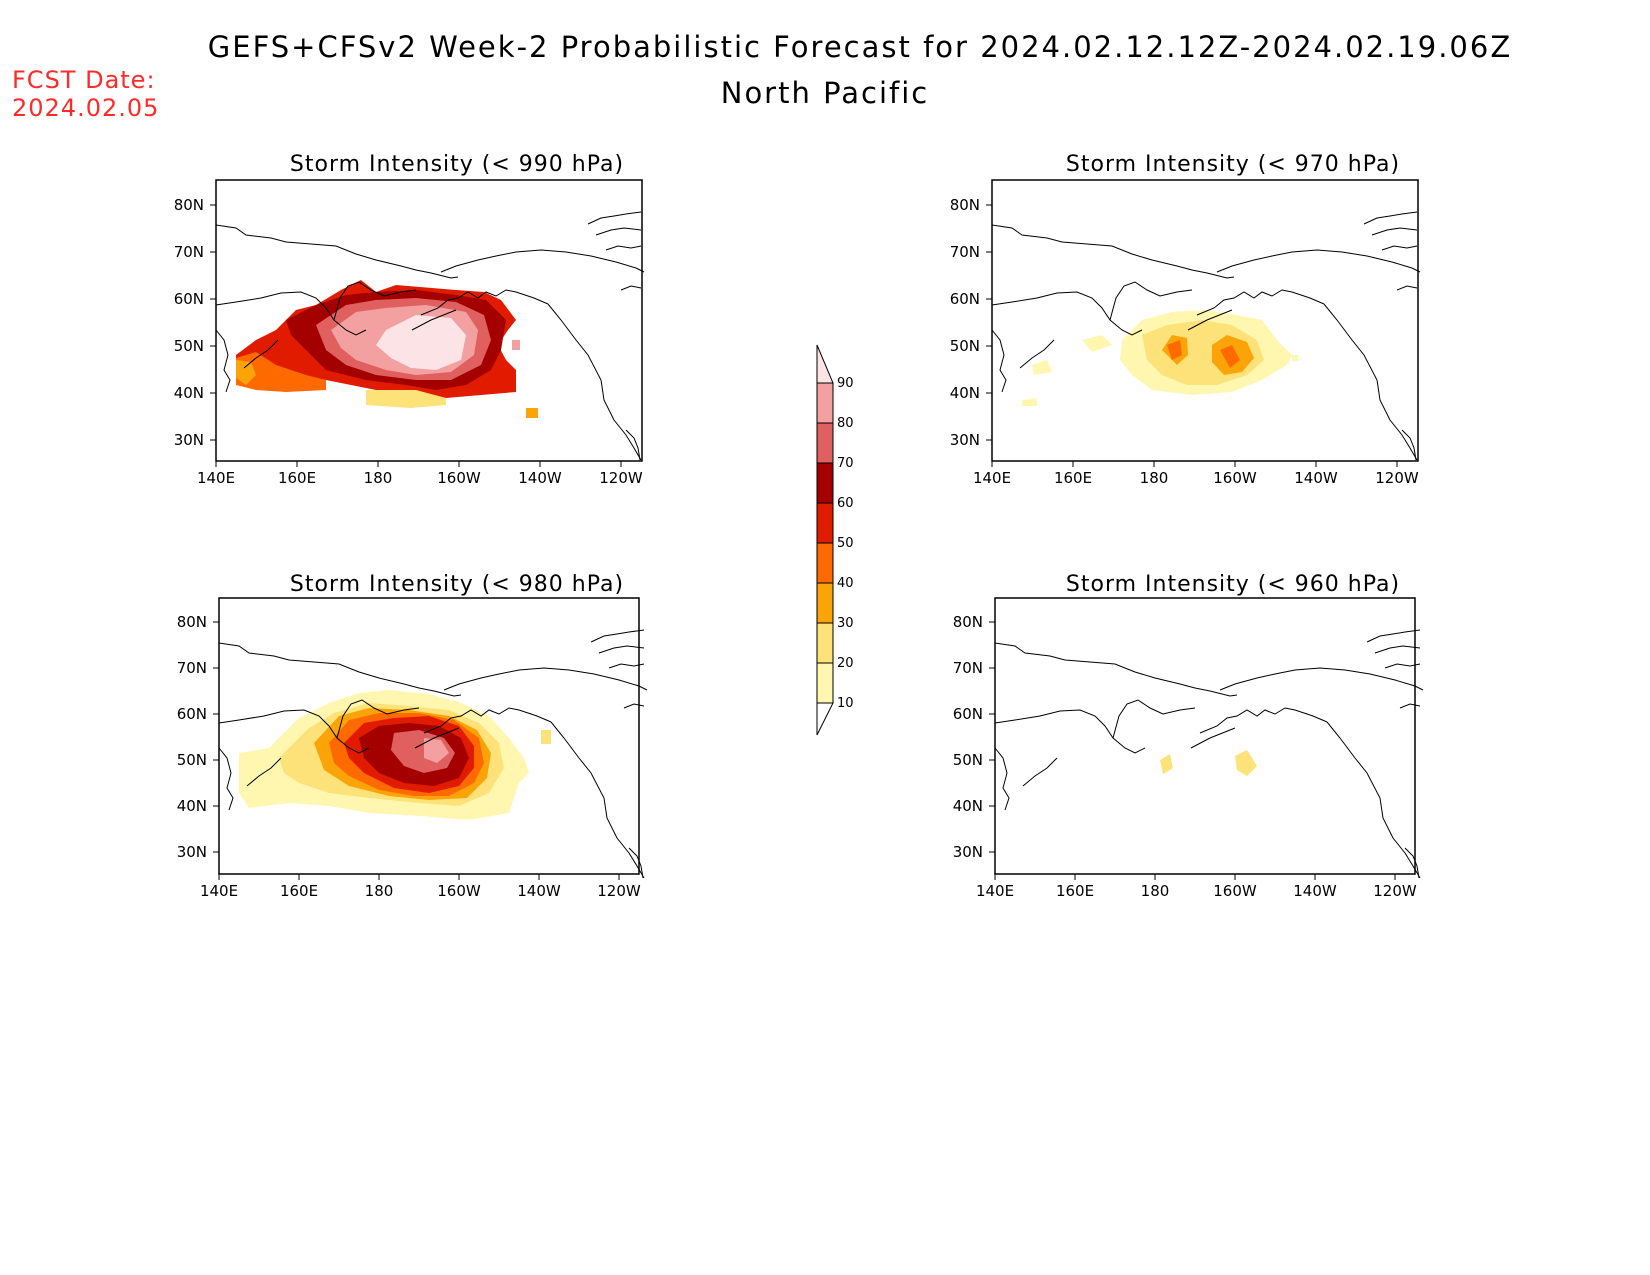  What do you see at coordinates (835, 540) in the screenshot?
I see `colorbar: 10 20 30 40 50 60 70 80 90` at bounding box center [835, 540].